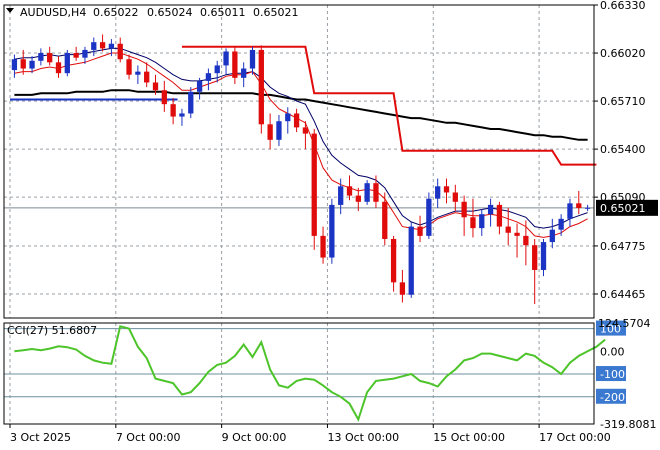 The width and height of the screenshot is (660, 450). Describe the element at coordinates (628, 424) in the screenshot. I see `cci-tick-label: -319.8081` at that location.